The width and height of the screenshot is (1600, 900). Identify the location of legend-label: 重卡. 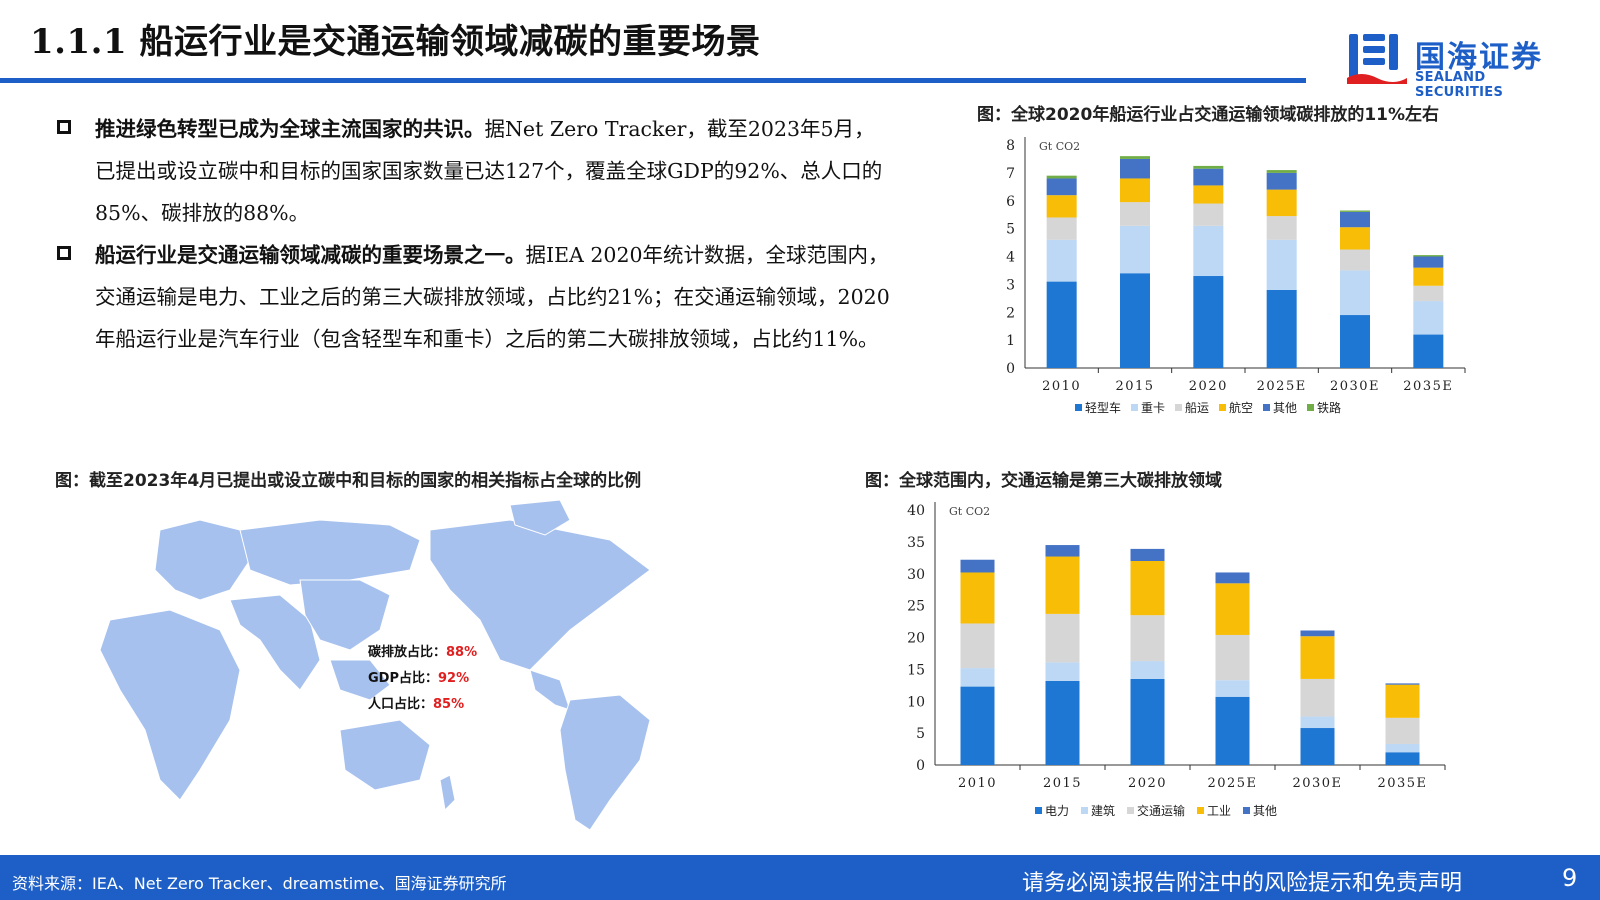
(1153, 408).